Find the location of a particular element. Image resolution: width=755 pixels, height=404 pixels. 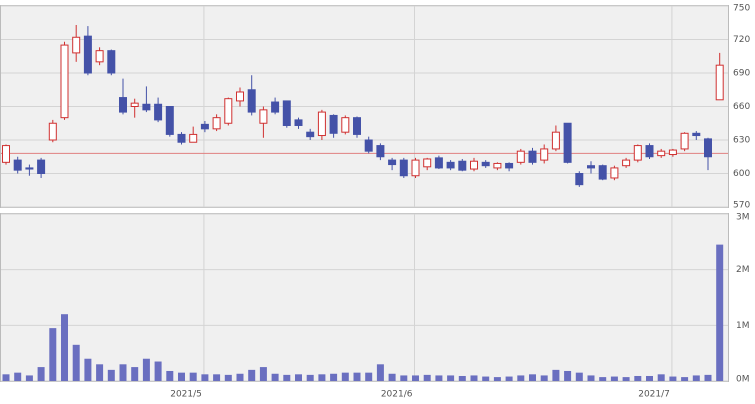

y-tick-label: 3M is located at coordinates (743, 218).